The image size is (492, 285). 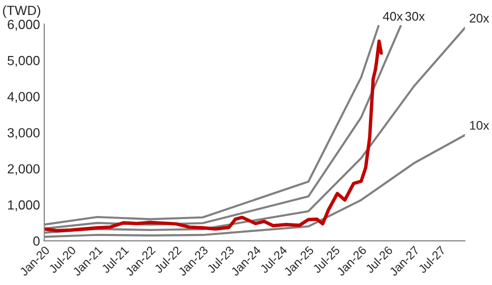 I want to click on series-label: 20x, so click(x=480, y=18).